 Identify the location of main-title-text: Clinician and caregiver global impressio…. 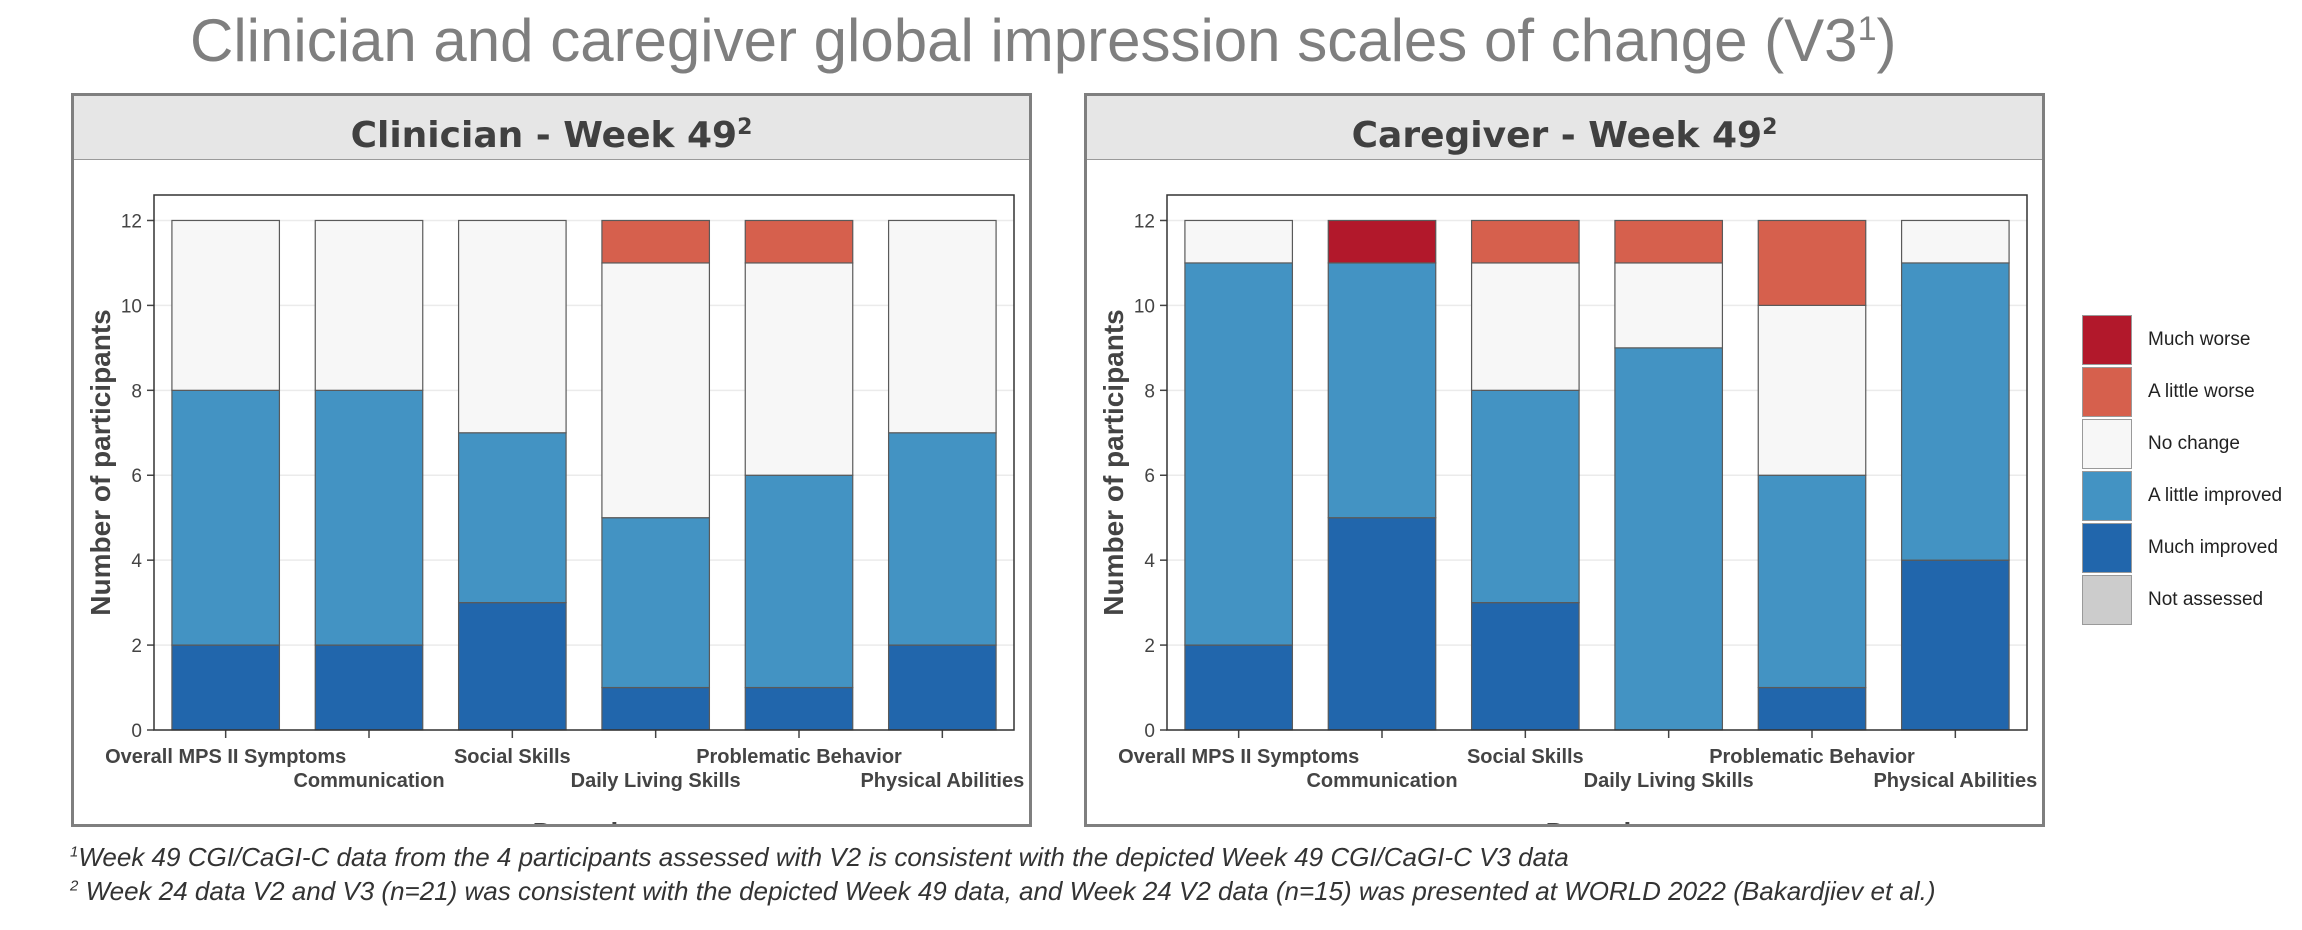
(1024, 40).